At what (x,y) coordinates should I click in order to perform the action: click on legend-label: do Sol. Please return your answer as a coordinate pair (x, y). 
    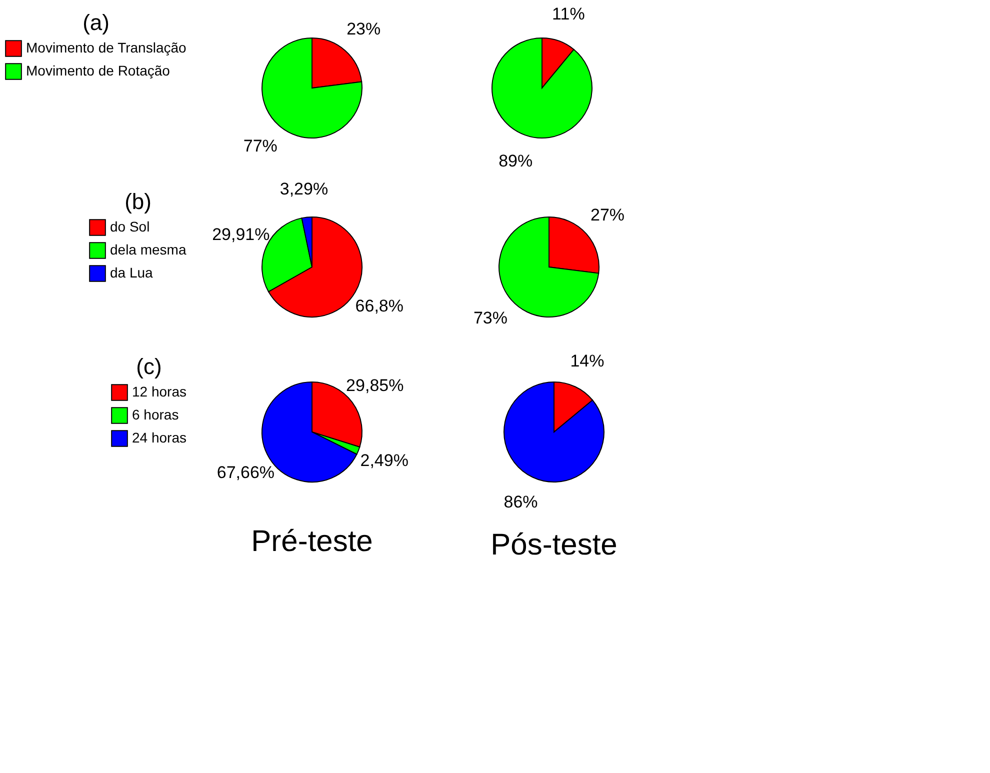
    Looking at the image, I should click on (130, 226).